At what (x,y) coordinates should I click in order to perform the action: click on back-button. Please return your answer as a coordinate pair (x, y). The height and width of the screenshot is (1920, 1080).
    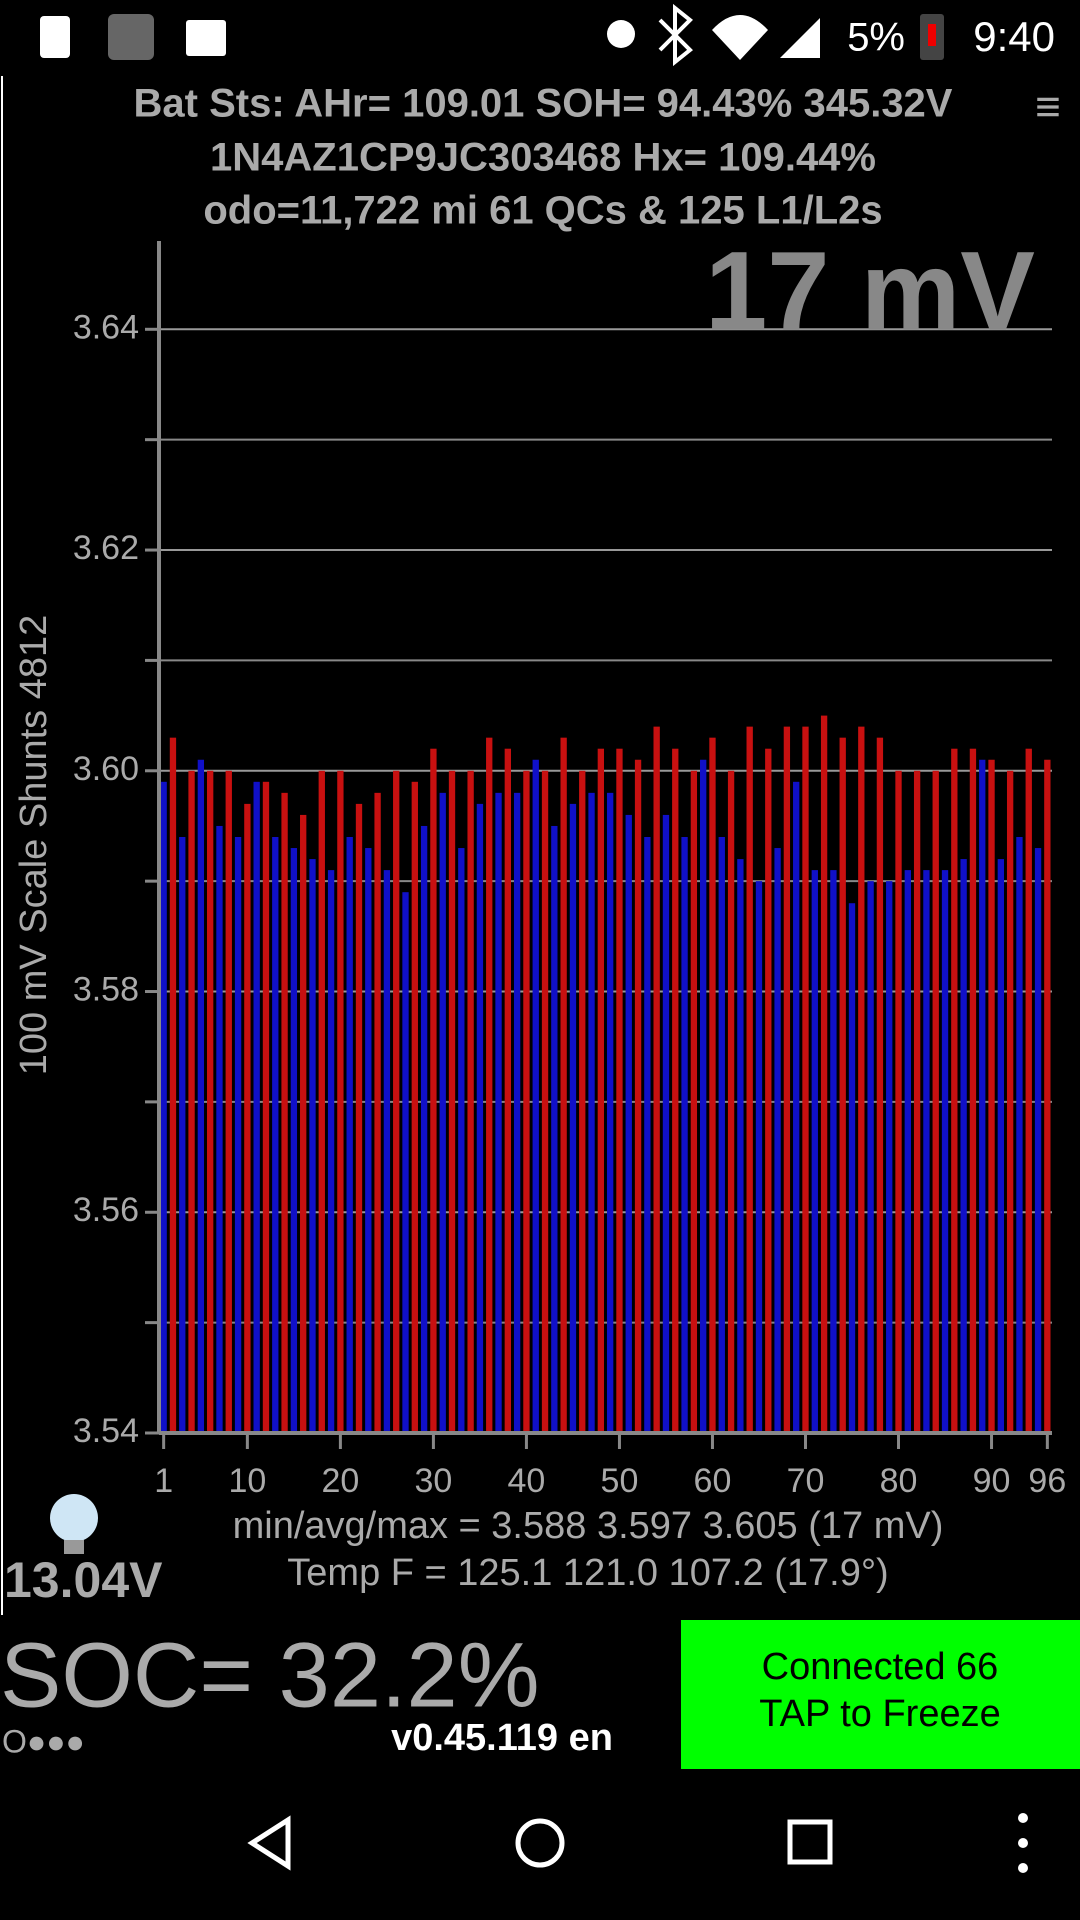
    Looking at the image, I should click on (269, 1843).